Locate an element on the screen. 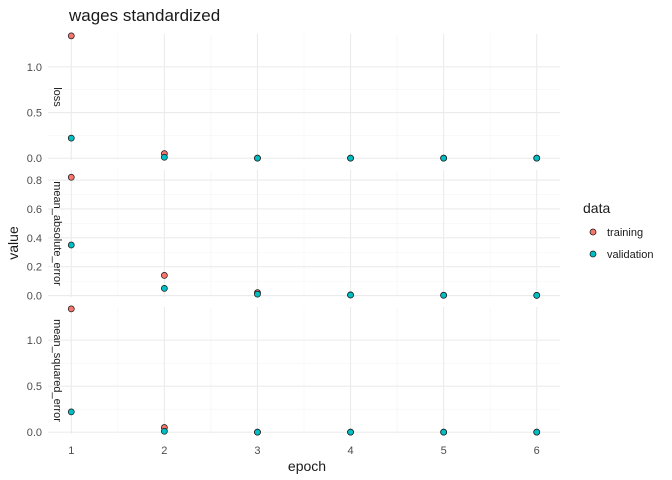 This screenshot has height=480, width=672. chart-title: wages standardized is located at coordinates (144, 15).